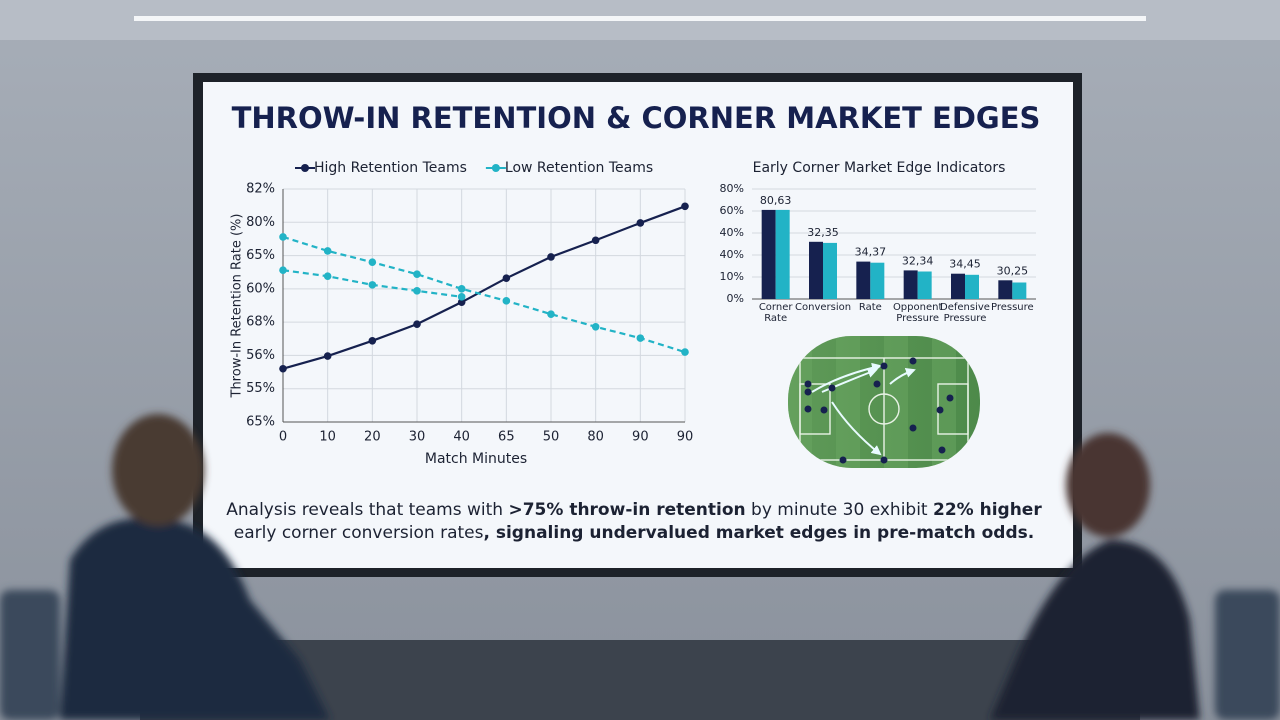  I want to click on x-tick-label: 50, so click(551, 437).